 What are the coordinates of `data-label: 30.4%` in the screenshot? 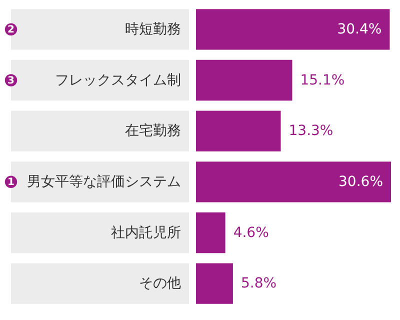 It's located at (359, 29).